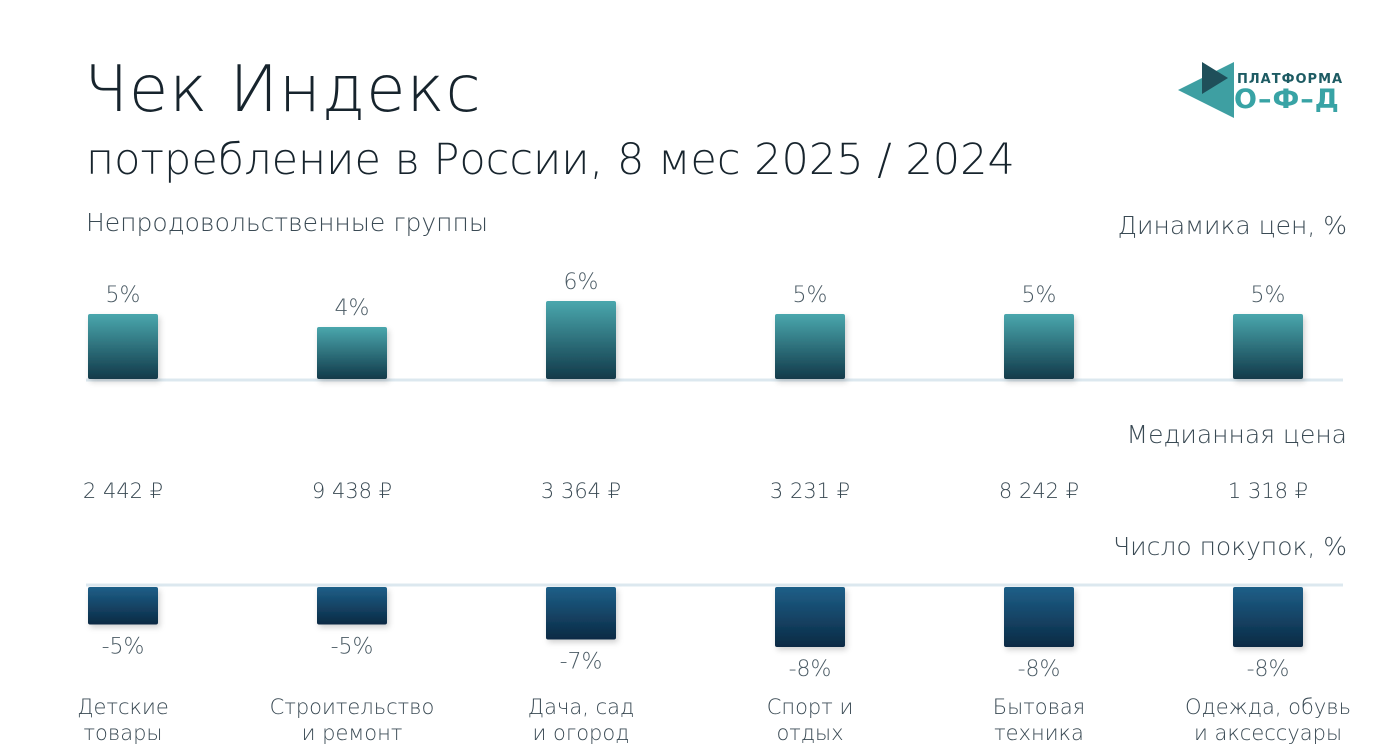 This screenshot has width=1395, height=748. What do you see at coordinates (1290, 79) in the screenshot?
I see `logo-line1: ПЛАТФОРМА` at bounding box center [1290, 79].